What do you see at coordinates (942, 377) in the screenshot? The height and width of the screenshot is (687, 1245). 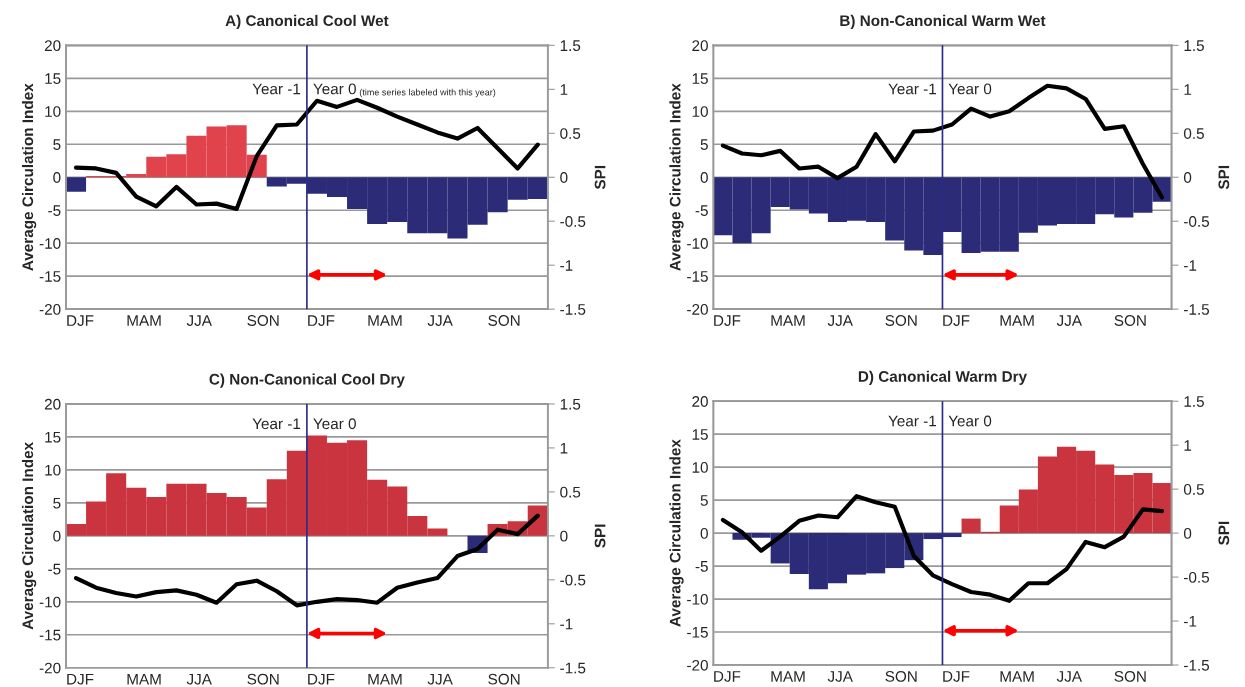 I see `chart-title: D) Canonical Warm Dry` at bounding box center [942, 377].